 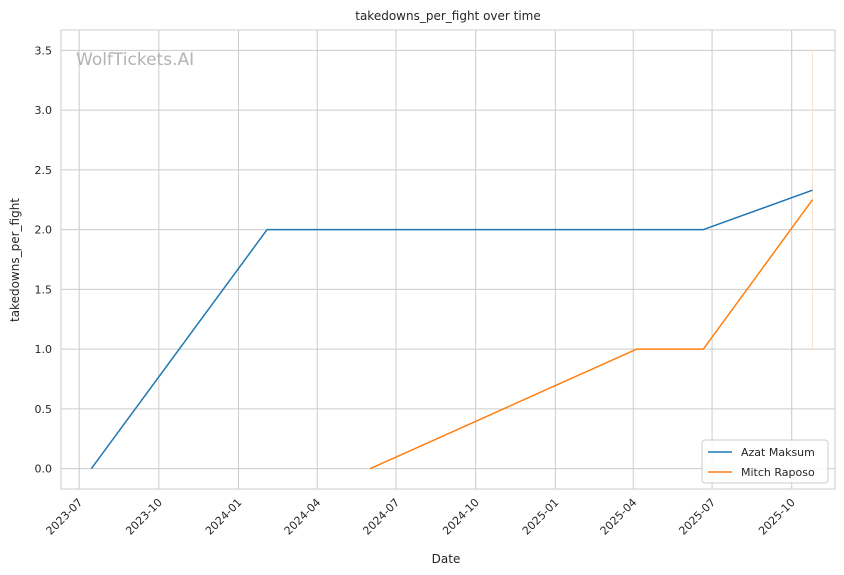 What do you see at coordinates (135, 60) in the screenshot?
I see `watermark: WolfTickets.AI` at bounding box center [135, 60].